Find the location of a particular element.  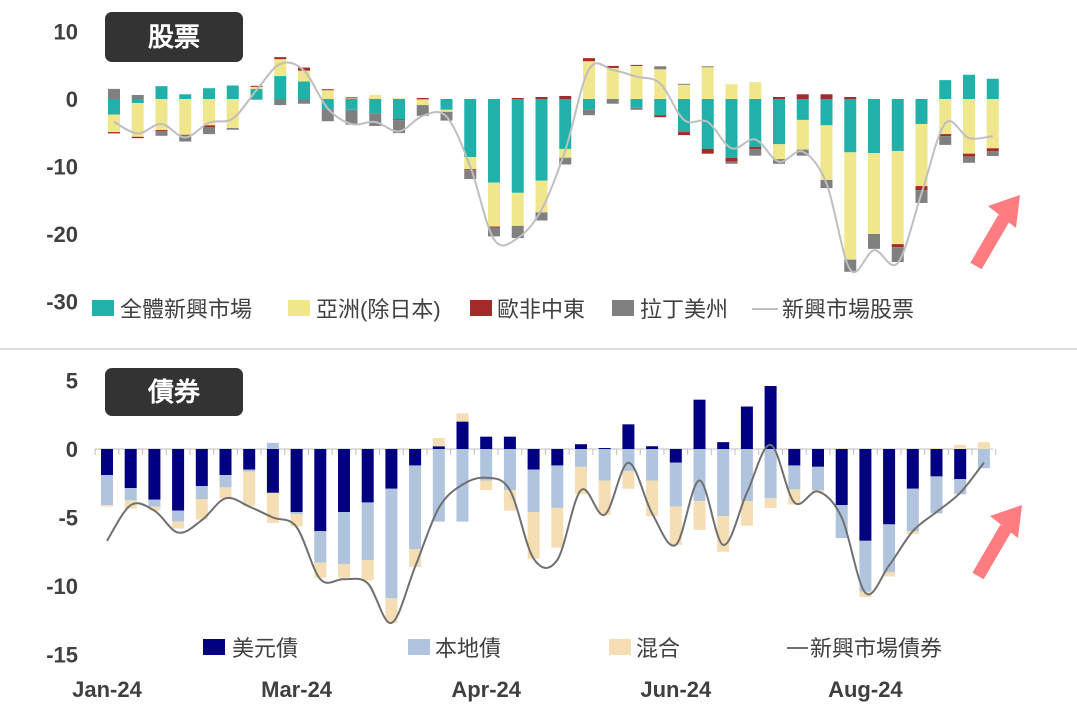

legend-label: 本地債 is located at coordinates (468, 648).